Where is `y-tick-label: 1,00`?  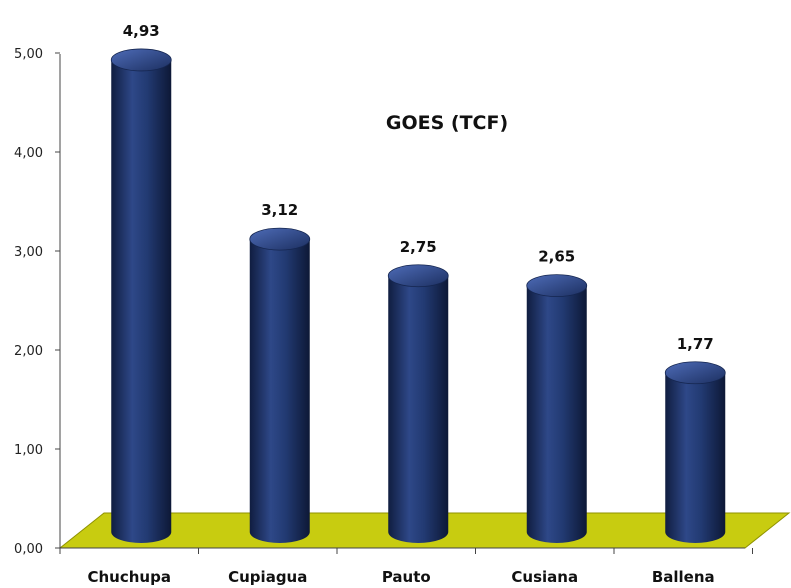 y-tick-label: 1,00 is located at coordinates (28, 450).